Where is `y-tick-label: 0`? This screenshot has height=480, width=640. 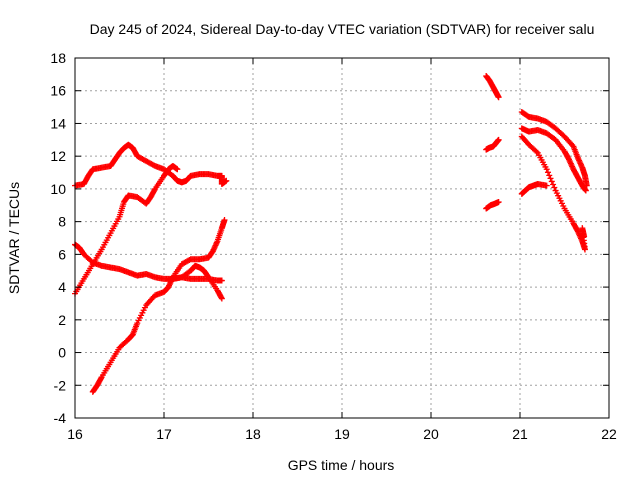 y-tick-label: 0 is located at coordinates (62, 353).